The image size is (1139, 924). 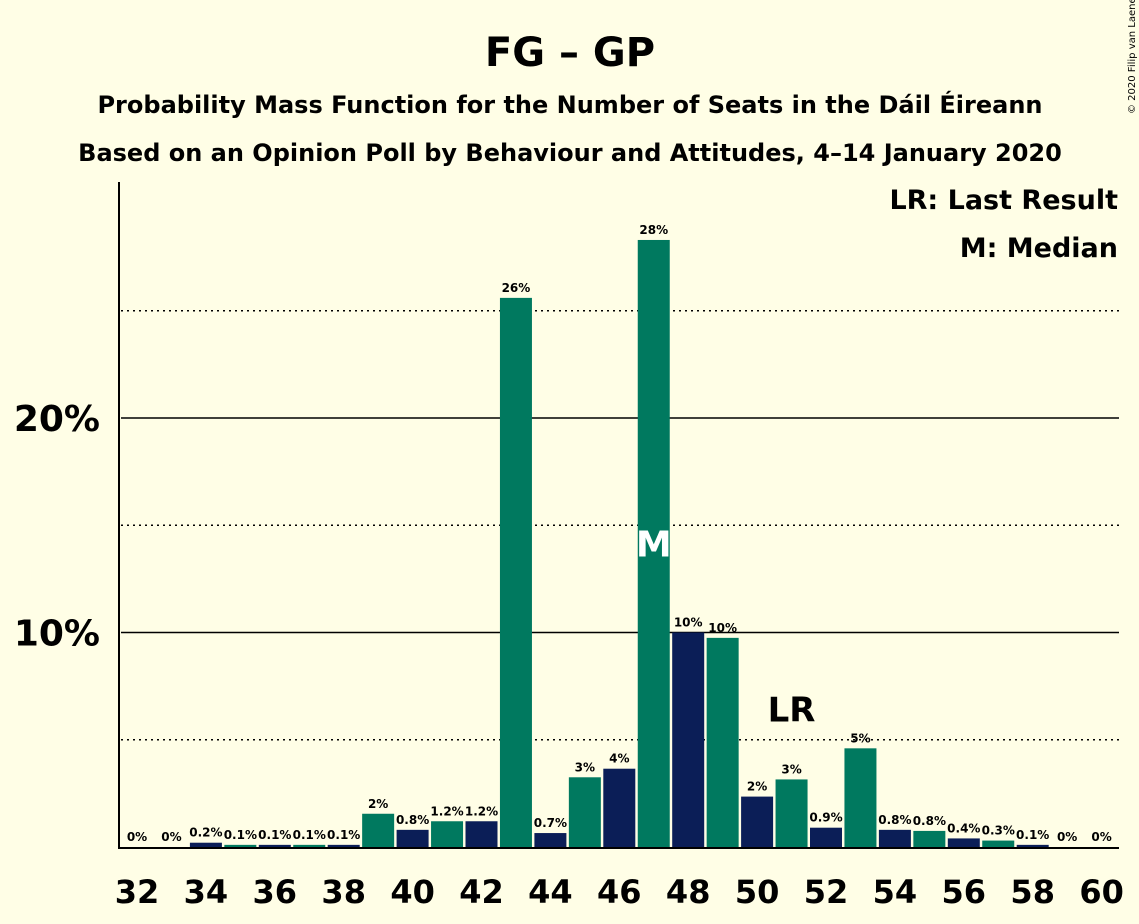 What do you see at coordinates (570, 53) in the screenshot?
I see `chart-title: FG – GP` at bounding box center [570, 53].